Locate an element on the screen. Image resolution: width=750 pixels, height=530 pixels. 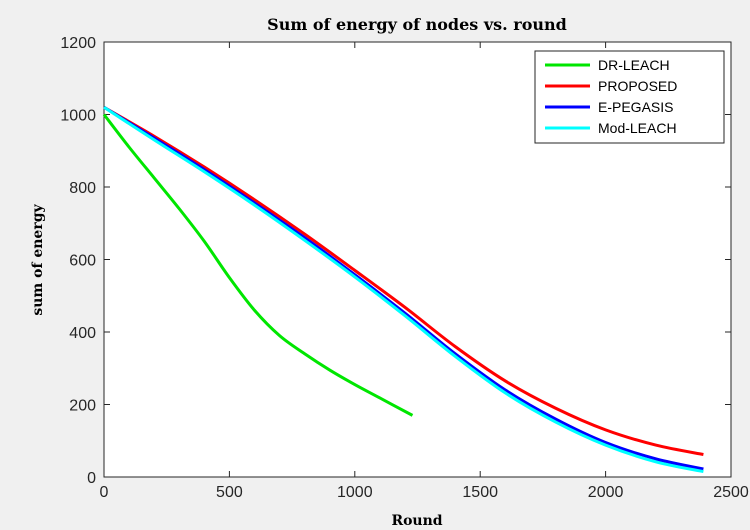
legend-label: E-PEGASIS is located at coordinates (635, 107).